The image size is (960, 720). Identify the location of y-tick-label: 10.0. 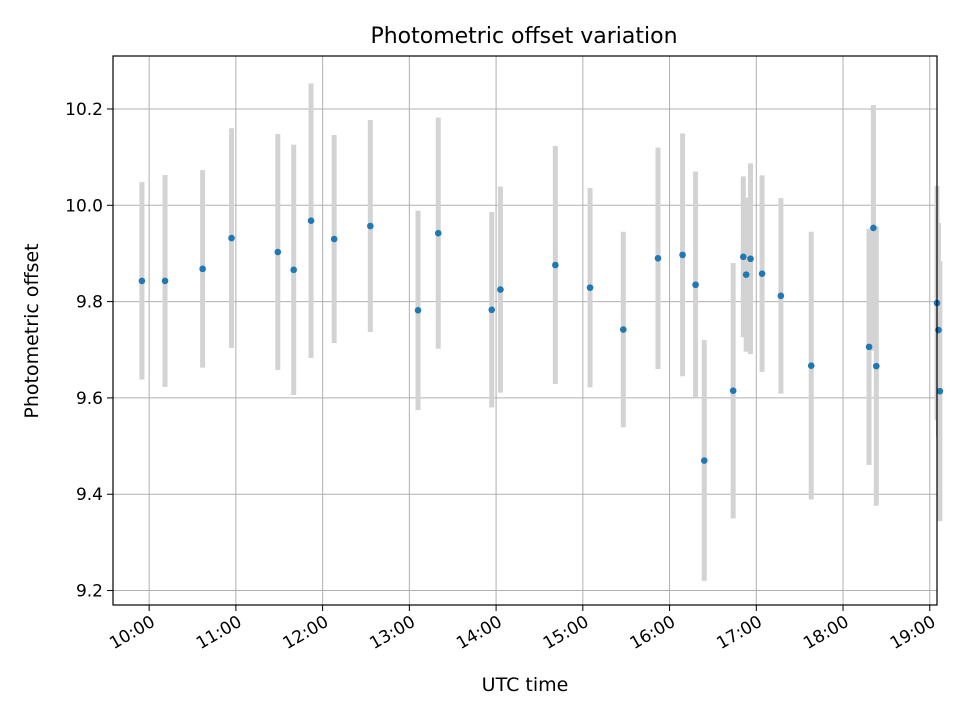
(84, 206).